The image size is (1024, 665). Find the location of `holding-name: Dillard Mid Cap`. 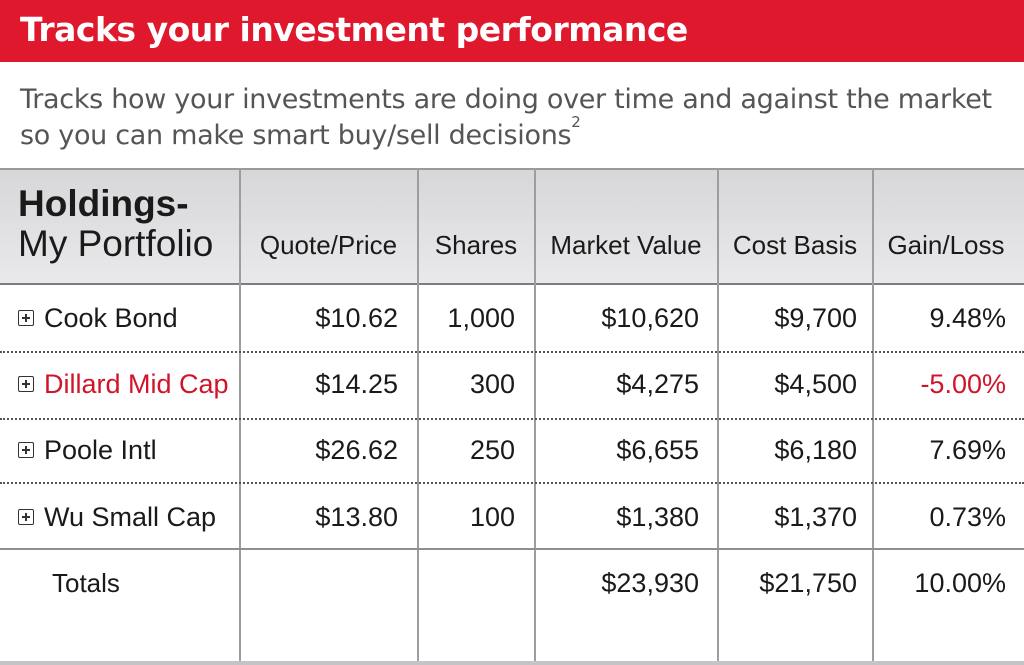

holding-name: Dillard Mid Cap is located at coordinates (136, 384).